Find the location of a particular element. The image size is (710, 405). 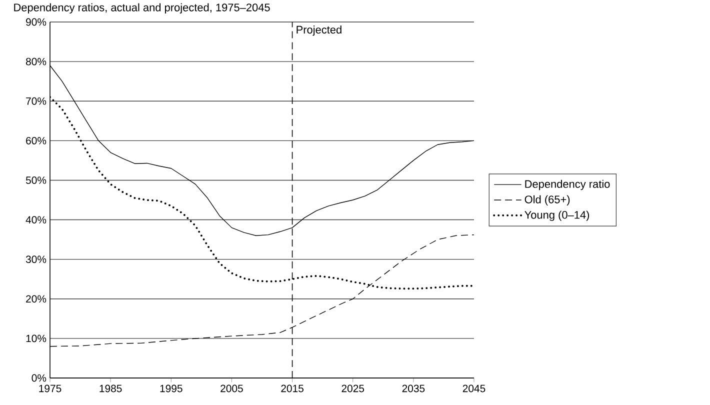

y-tick-label: 60% is located at coordinates (36, 140).